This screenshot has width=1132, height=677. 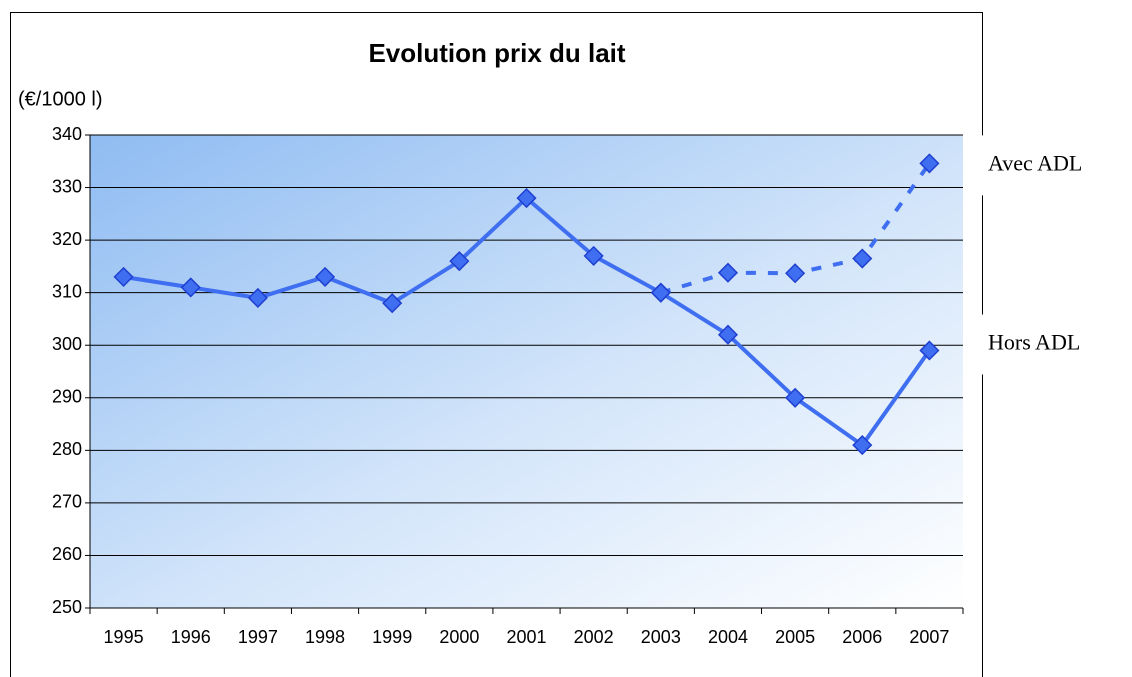 I want to click on y-tick-label: 340, so click(x=67, y=134).